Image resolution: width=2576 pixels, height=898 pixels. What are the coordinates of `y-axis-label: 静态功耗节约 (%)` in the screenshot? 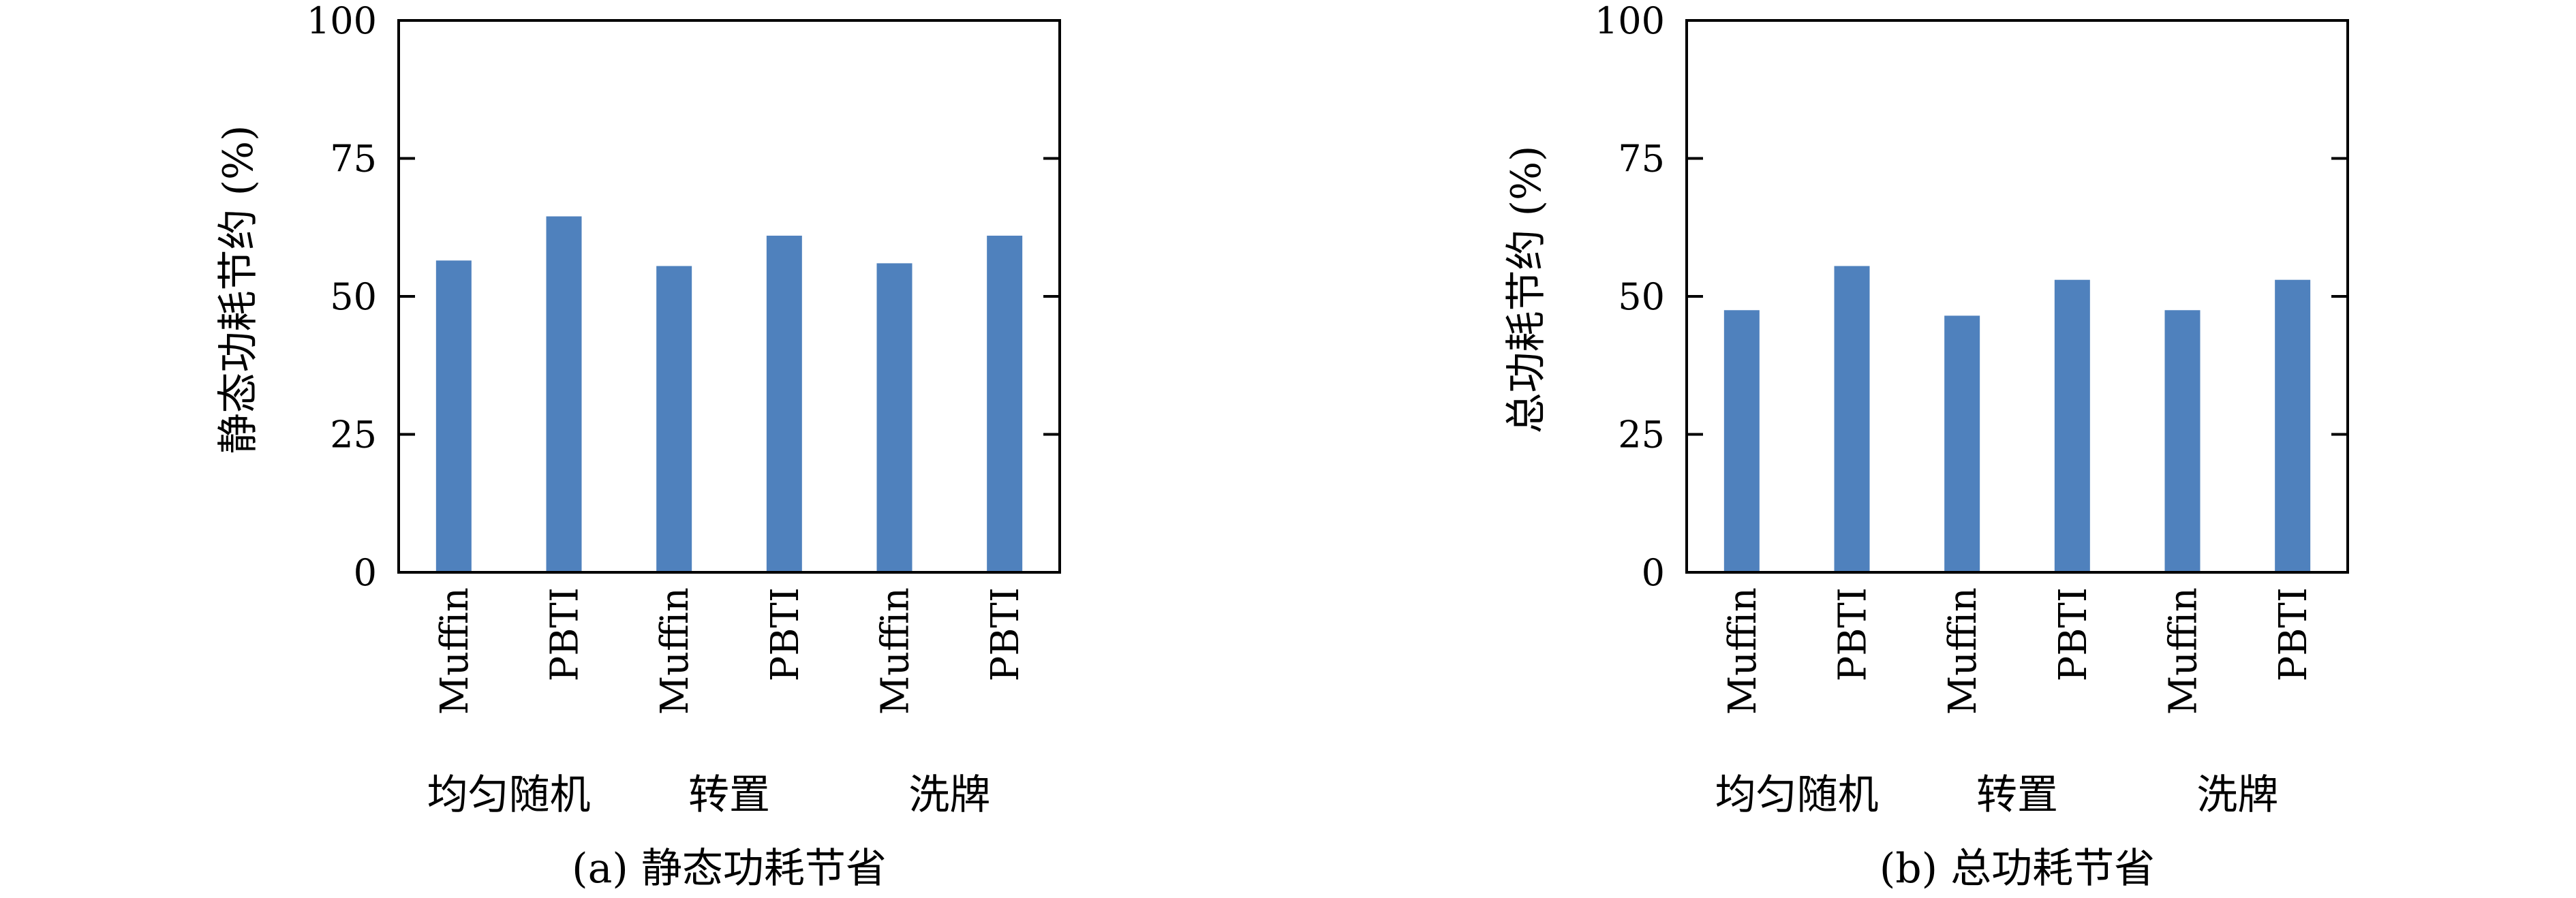 It's located at (239, 289).